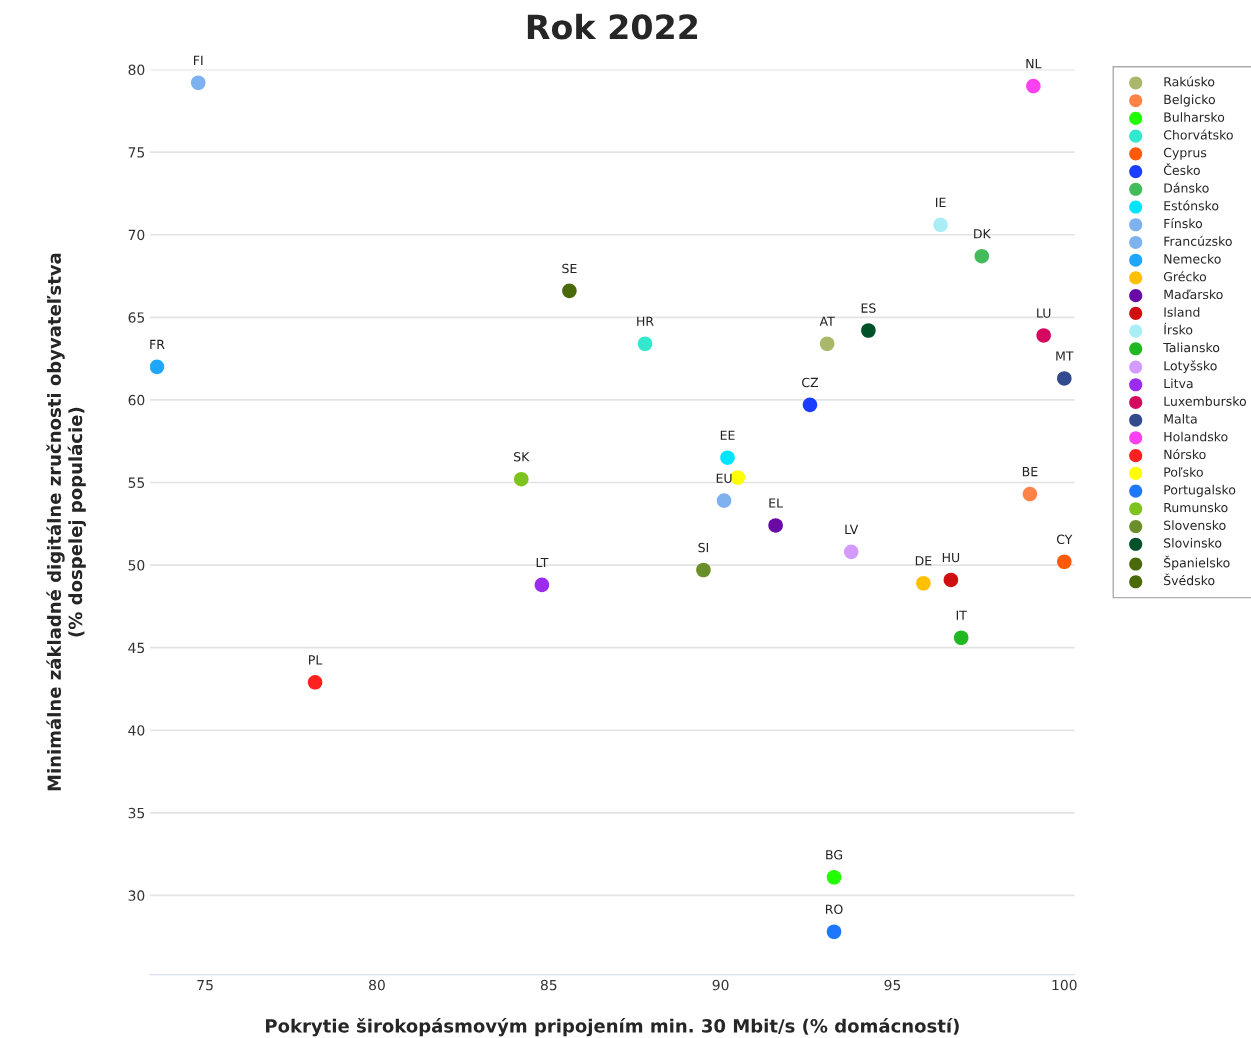 The width and height of the screenshot is (1251, 1038). Describe the element at coordinates (1191, 205) in the screenshot. I see `legend-label: Estónsko` at that location.